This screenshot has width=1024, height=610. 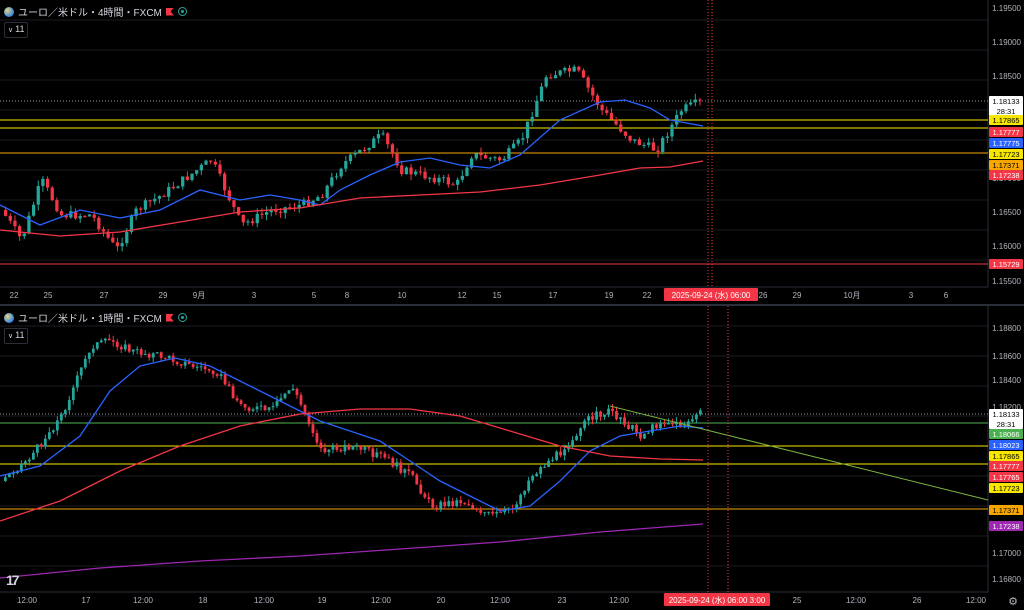 What do you see at coordinates (13, 580) in the screenshot?
I see `tradingview-logo-icon: 17` at bounding box center [13, 580].